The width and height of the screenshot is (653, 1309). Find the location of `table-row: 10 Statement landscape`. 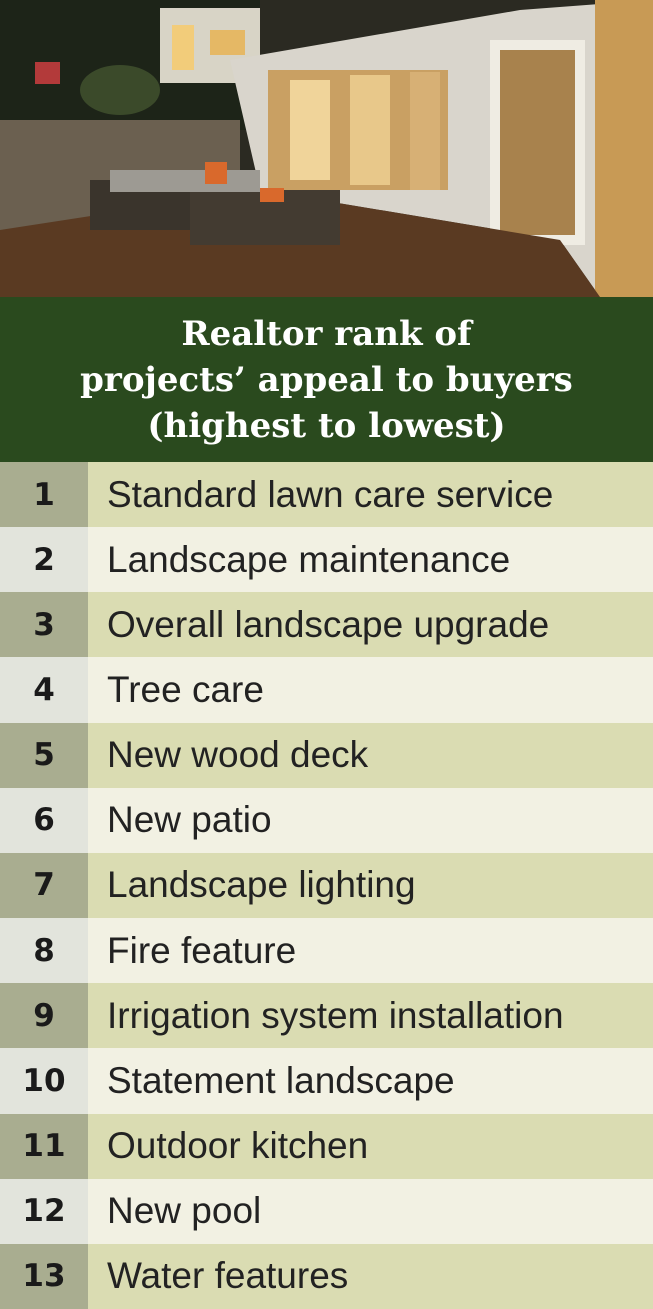

table-row: 10 Statement landscape is located at coordinates (326, 1081).